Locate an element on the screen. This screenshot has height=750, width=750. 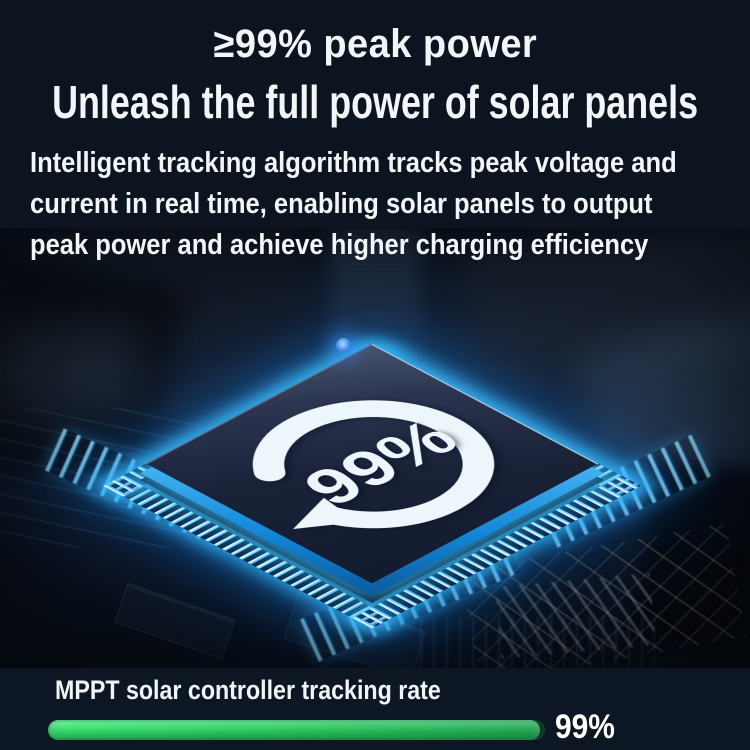
headline-peak-power: ≥99% peak power is located at coordinates (375, 44).